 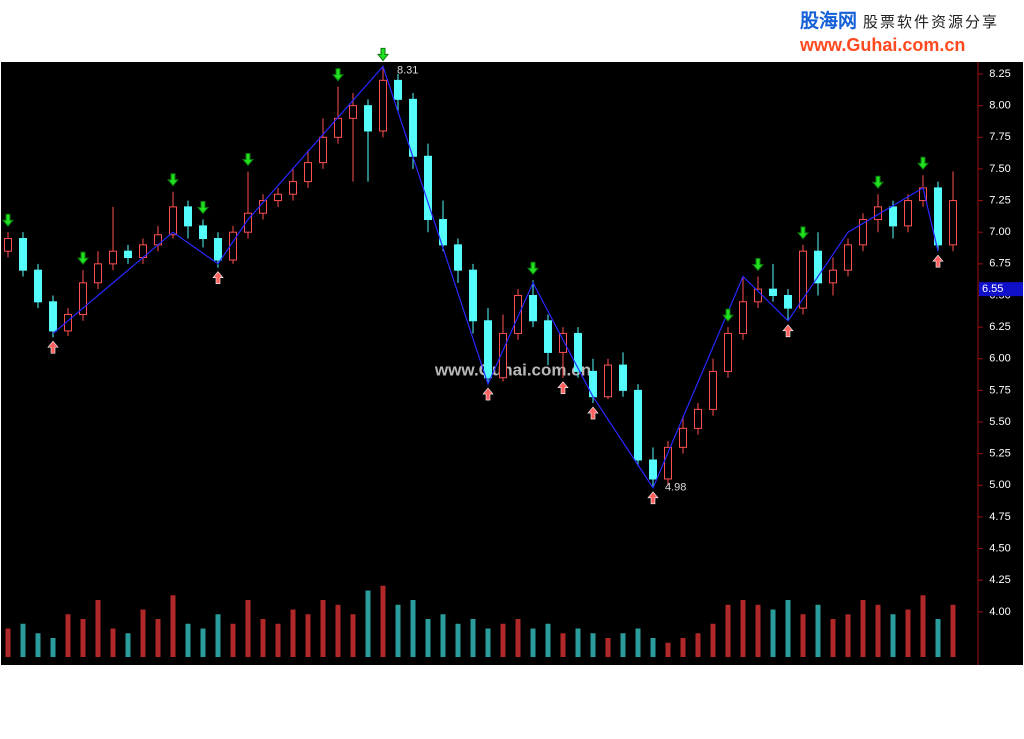 I want to click on y-tick-label: 5.00, so click(x=999, y=485).